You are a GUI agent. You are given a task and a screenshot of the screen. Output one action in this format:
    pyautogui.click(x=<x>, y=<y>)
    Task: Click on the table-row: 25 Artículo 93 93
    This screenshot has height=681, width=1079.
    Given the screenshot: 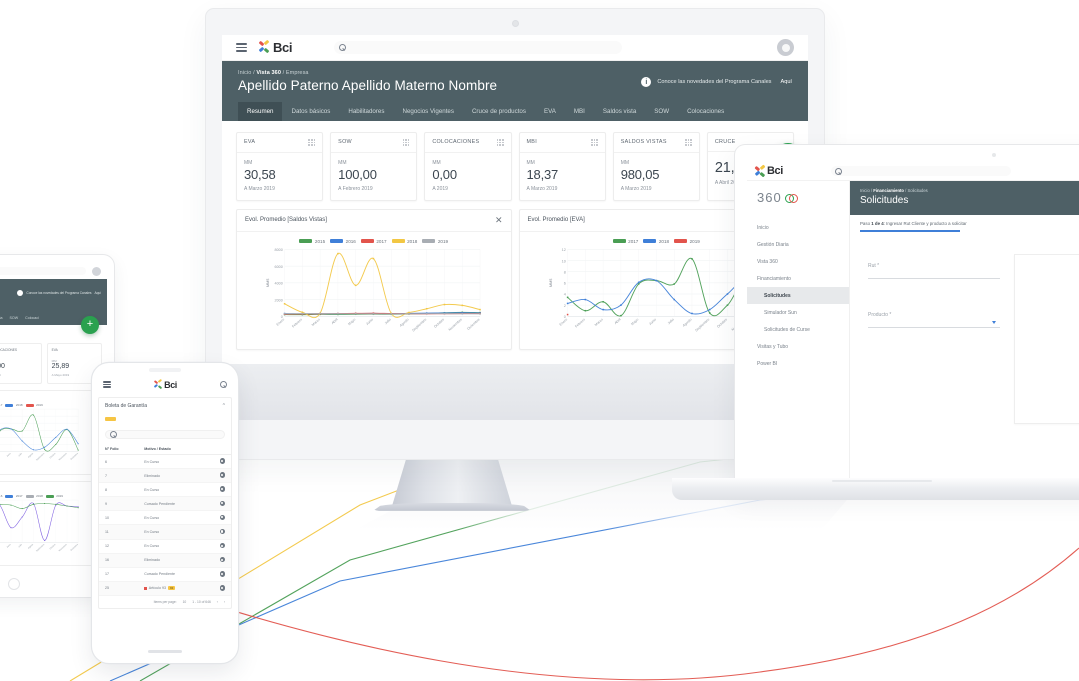 What is the action you would take?
    pyautogui.click(x=165, y=588)
    